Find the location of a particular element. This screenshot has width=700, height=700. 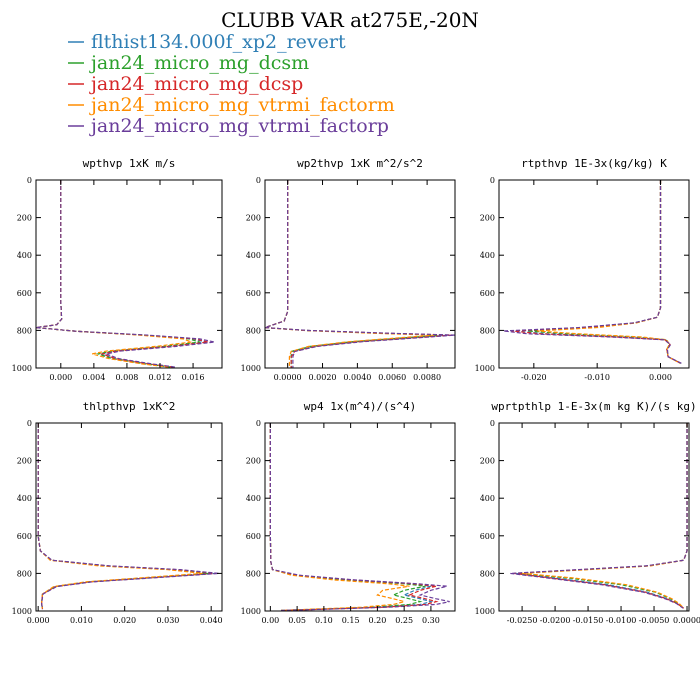

x-tick-label: 0.00 is located at coordinates (270, 620).